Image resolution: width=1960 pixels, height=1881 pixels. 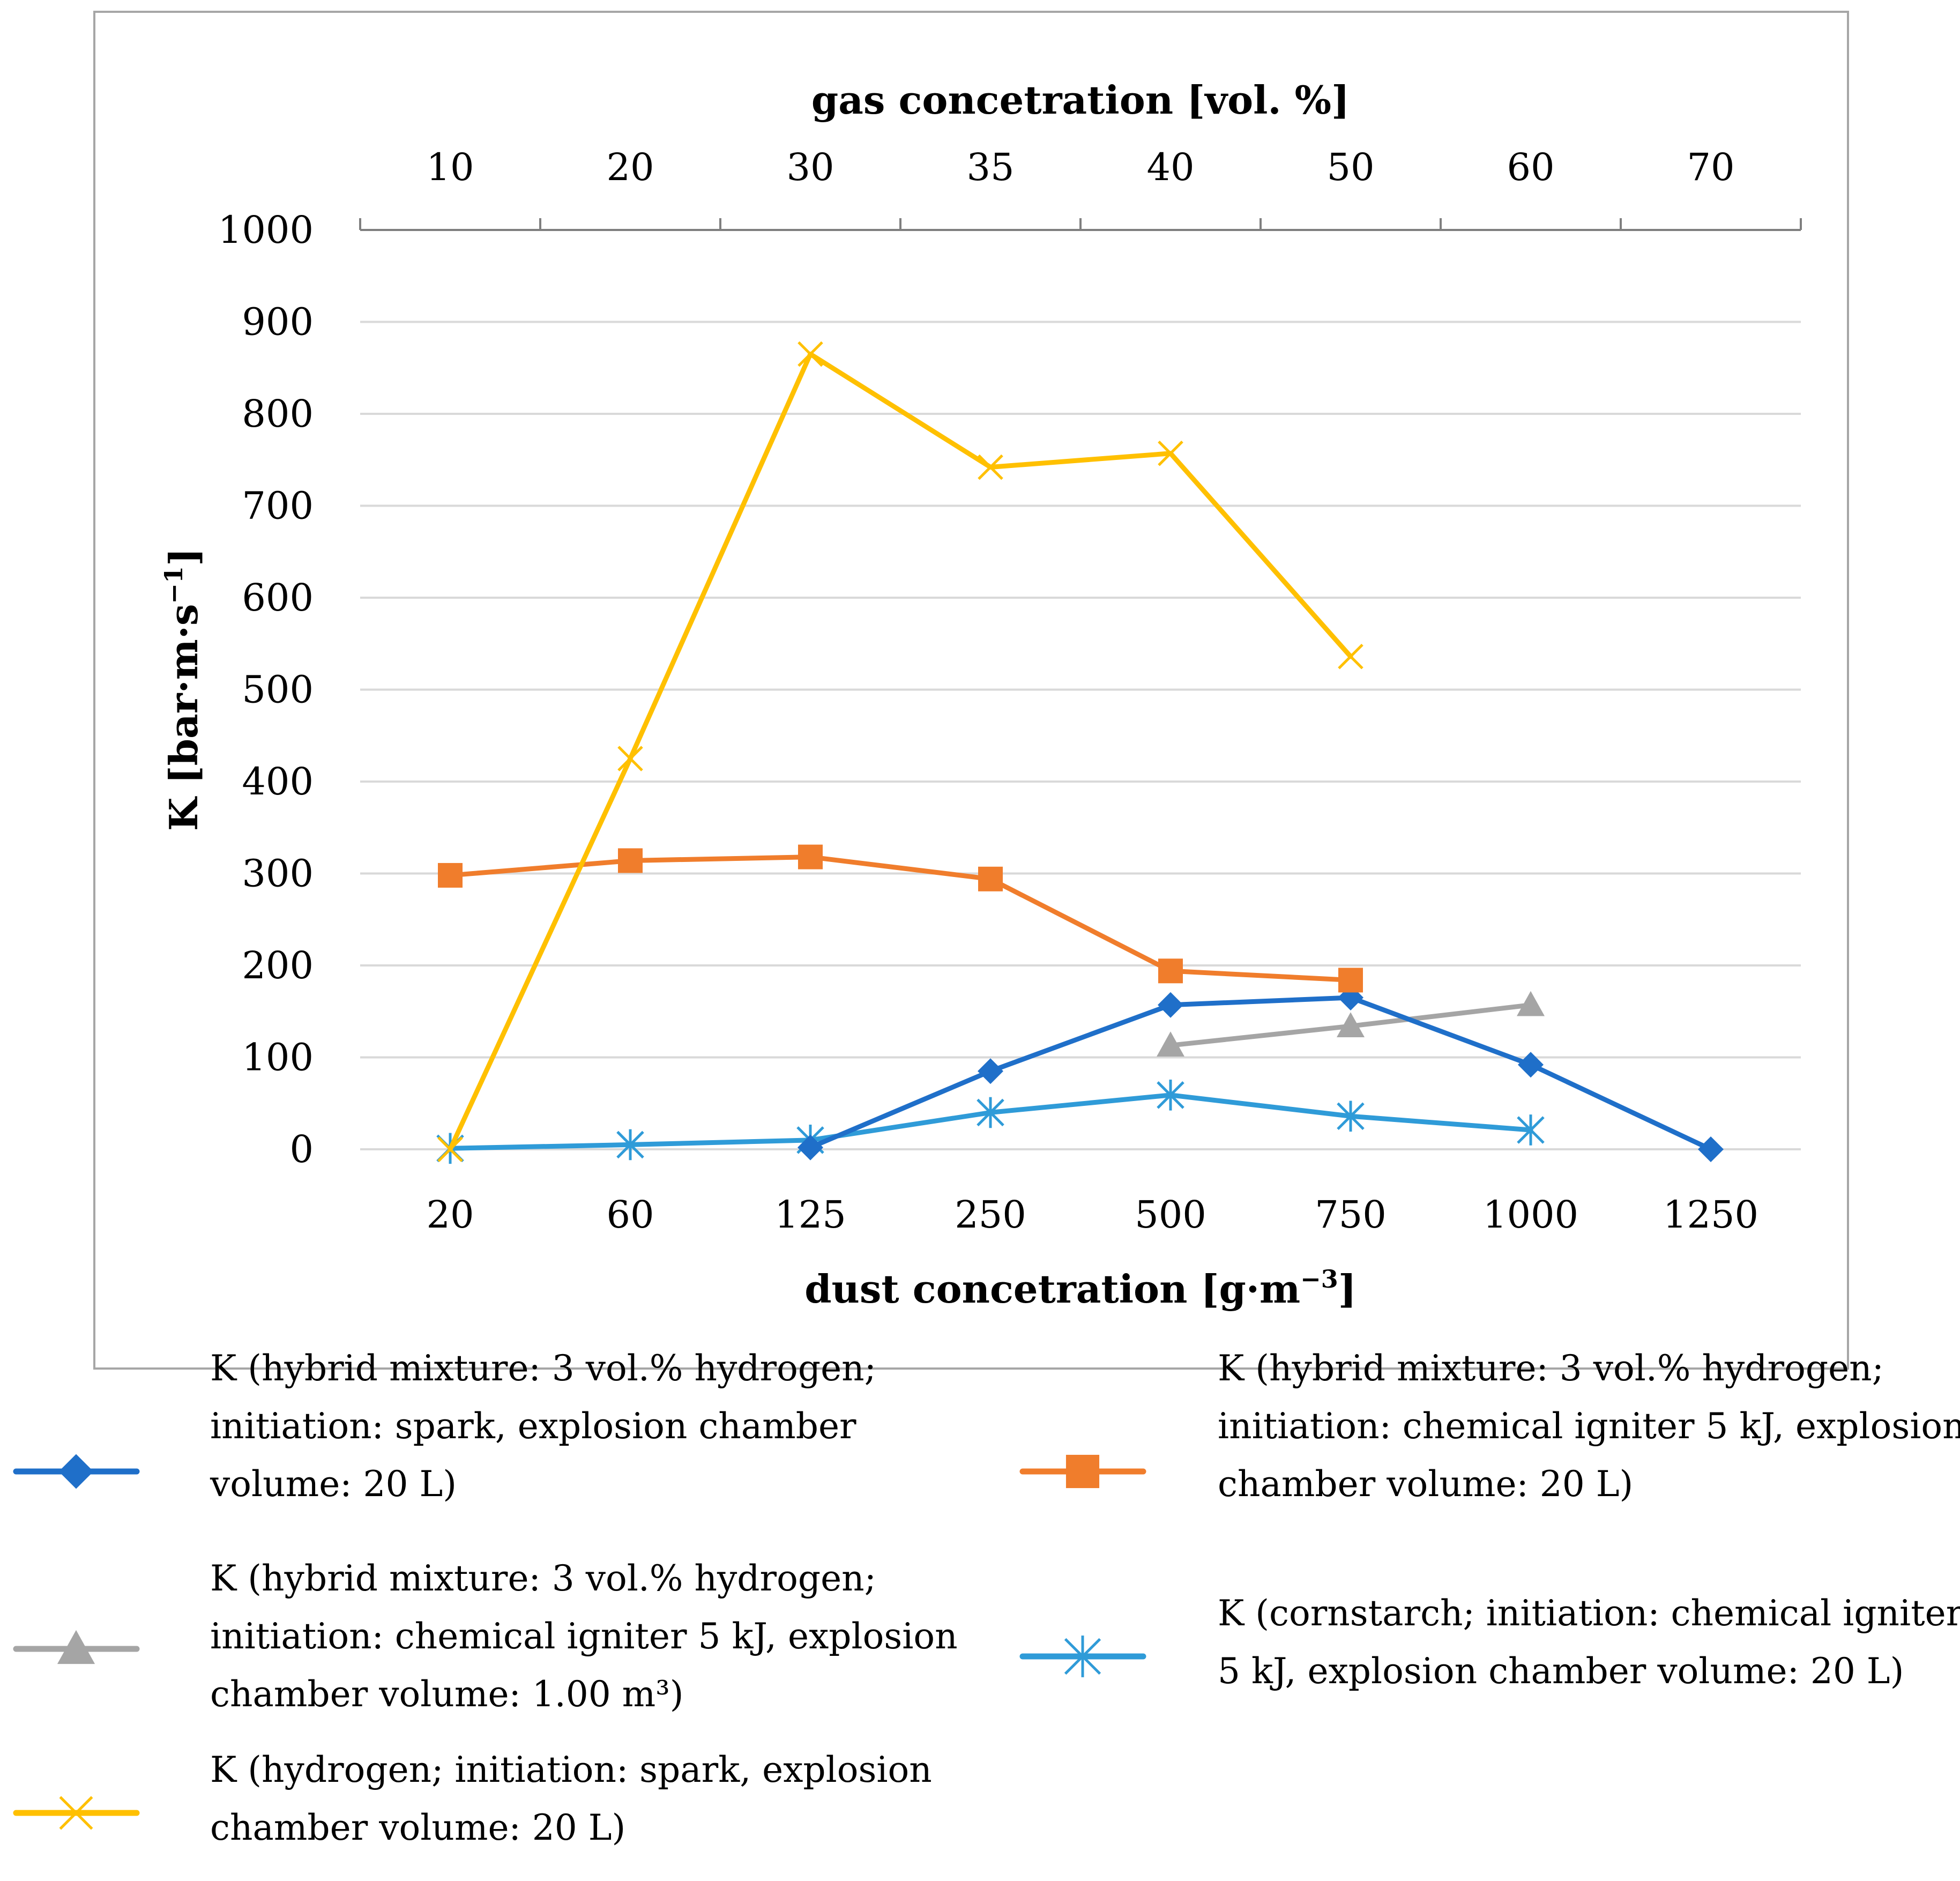 I want to click on x-tick-label-bottom: 500, so click(x=1171, y=1215).